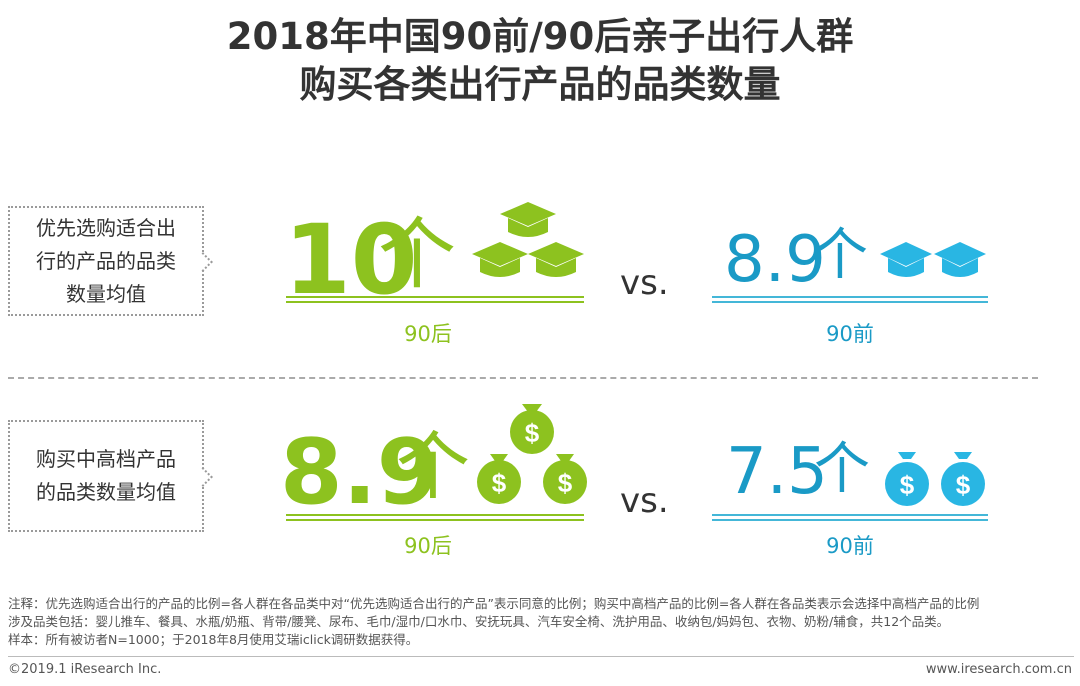 This screenshot has width=1080, height=686. I want to click on row-2-90qian-underline, so click(850, 517).